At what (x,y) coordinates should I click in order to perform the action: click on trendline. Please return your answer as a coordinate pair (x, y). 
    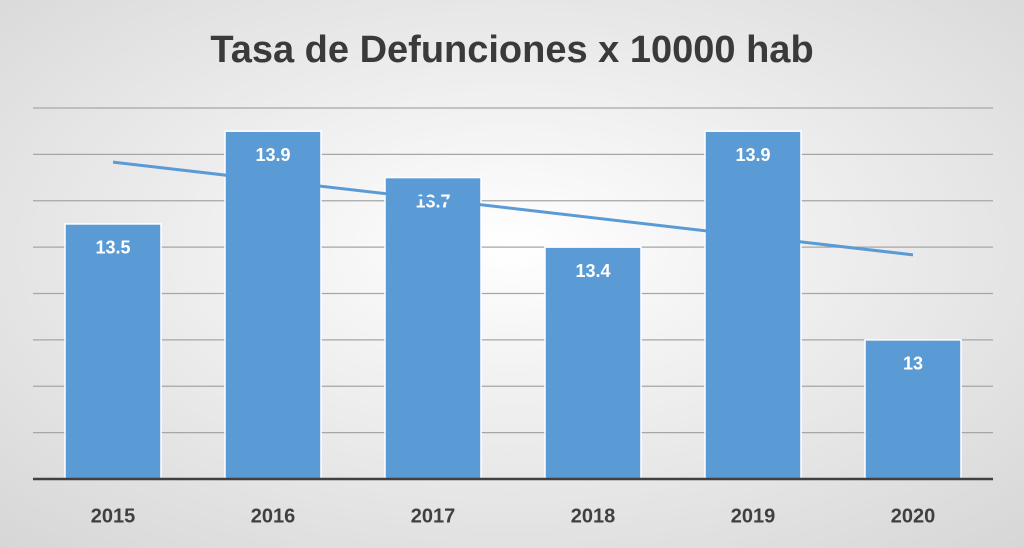
    Looking at the image, I should click on (513, 208).